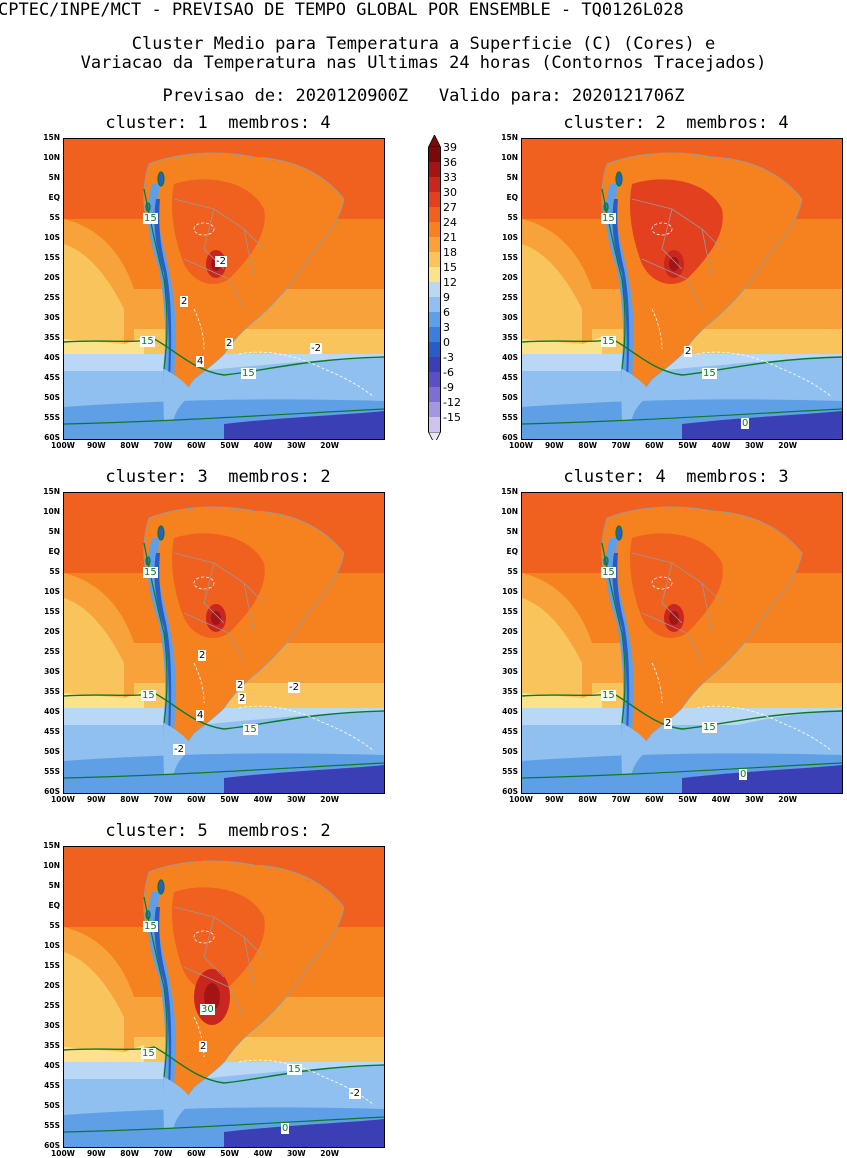  What do you see at coordinates (435, 287) in the screenshot?
I see `colorbar-arrows` at bounding box center [435, 287].